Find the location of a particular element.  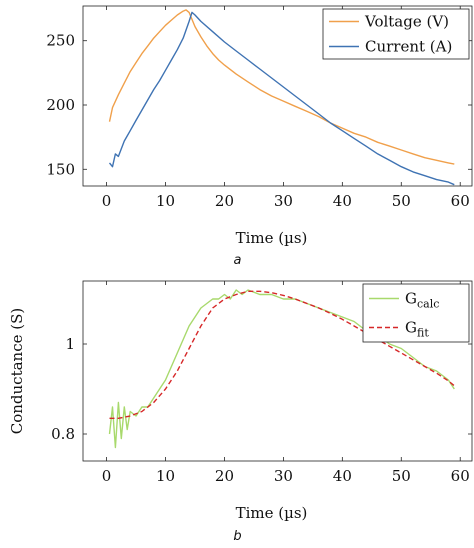

legend-label-subscript: calc is located at coordinates (428, 304).